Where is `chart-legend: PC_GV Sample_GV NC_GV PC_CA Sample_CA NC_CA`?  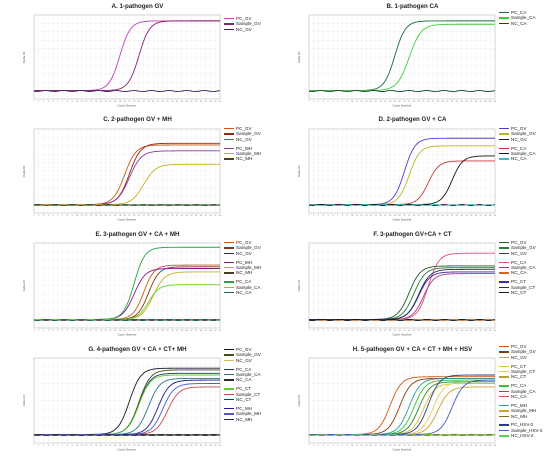 chart-legend: PC_GV Sample_GV NC_GV PC_CA Sample_CA NC_CA is located at coordinates (517, 144).